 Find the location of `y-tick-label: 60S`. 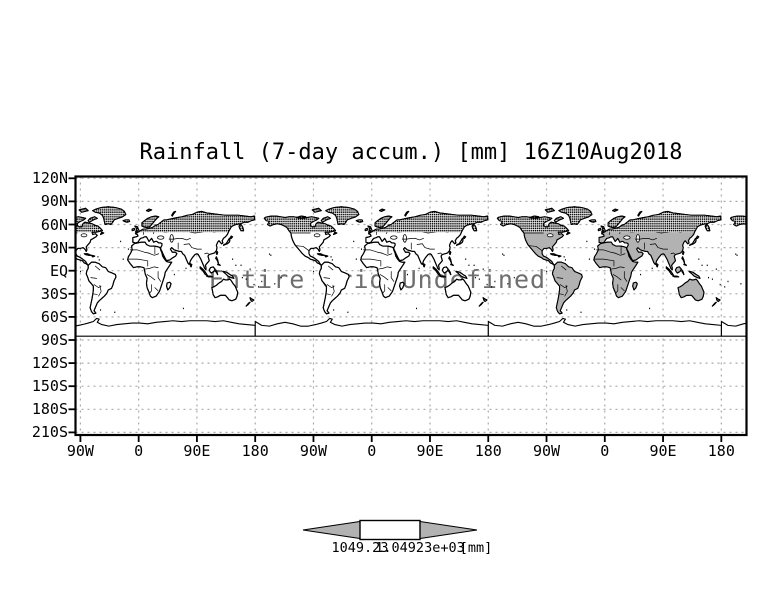

y-tick-label: 60S is located at coordinates (54, 316).